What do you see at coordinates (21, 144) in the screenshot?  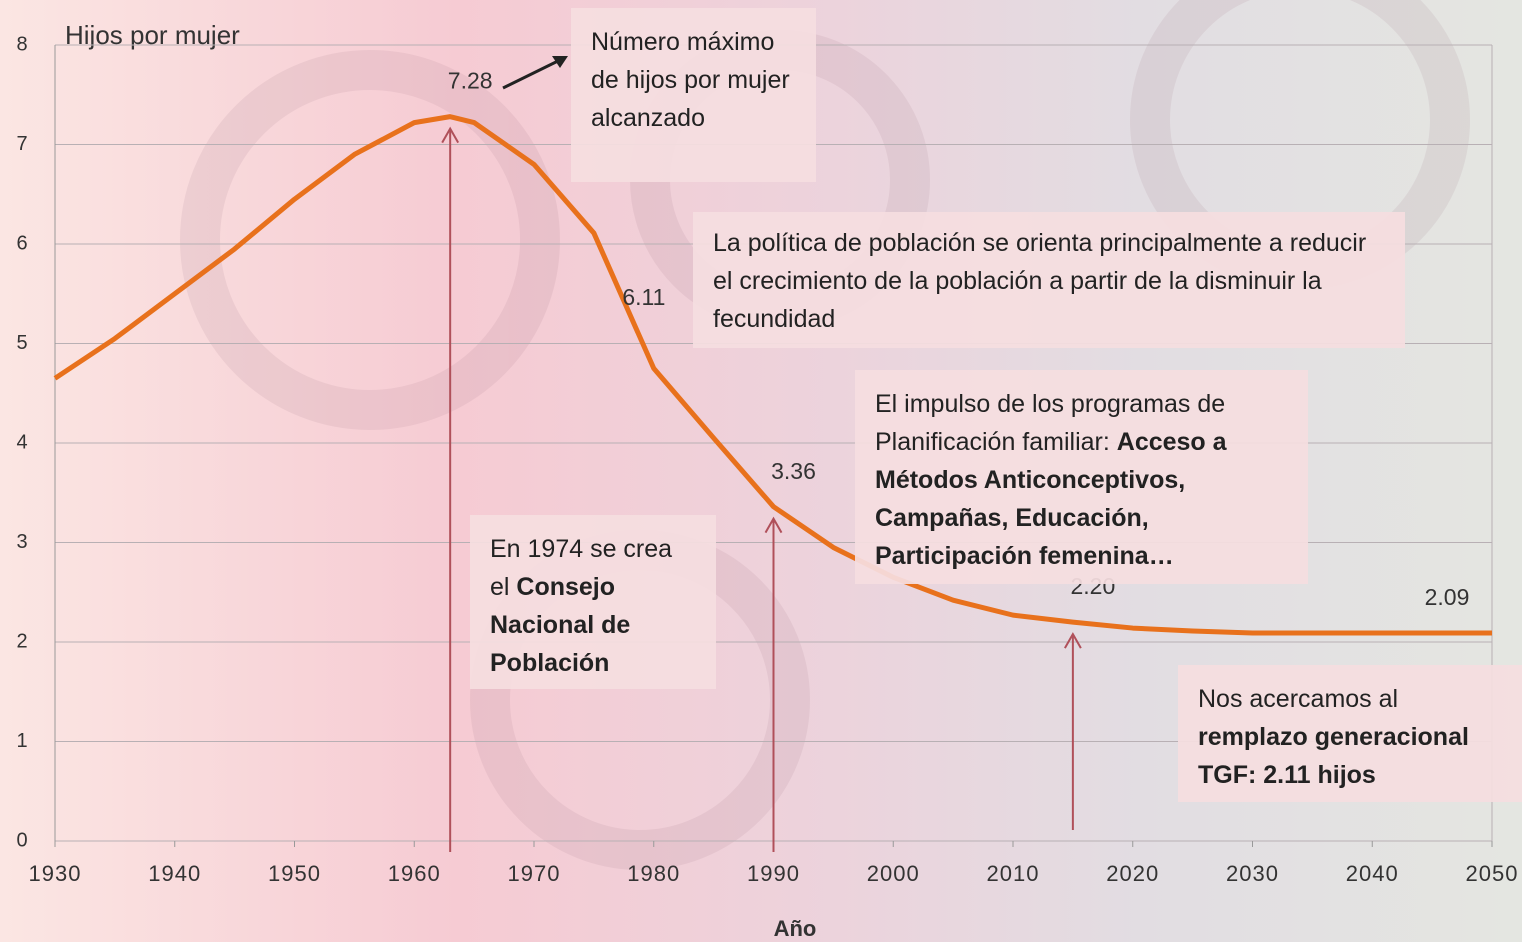 I see `y-tick-label: 7` at bounding box center [21, 144].